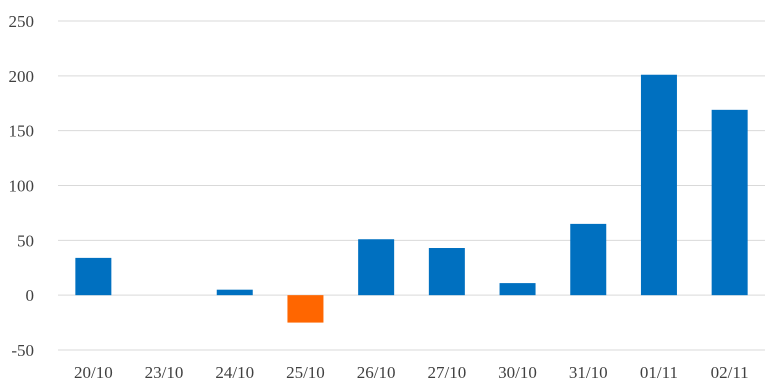 The height and width of the screenshot is (385, 765). What do you see at coordinates (730, 372) in the screenshot?
I see `x-tick-label: 02/11` at bounding box center [730, 372].